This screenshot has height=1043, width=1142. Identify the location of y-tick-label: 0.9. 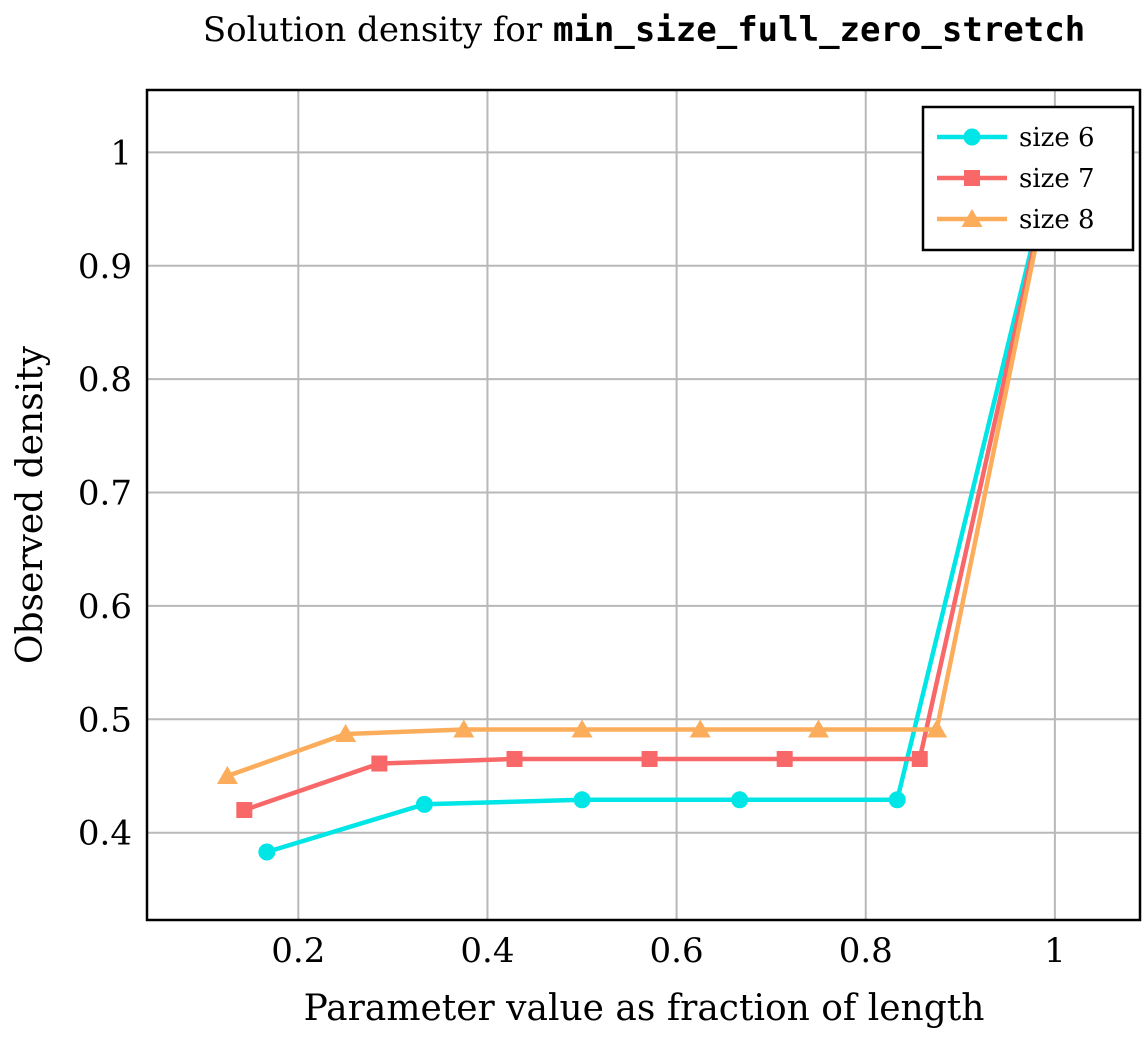
(105, 267).